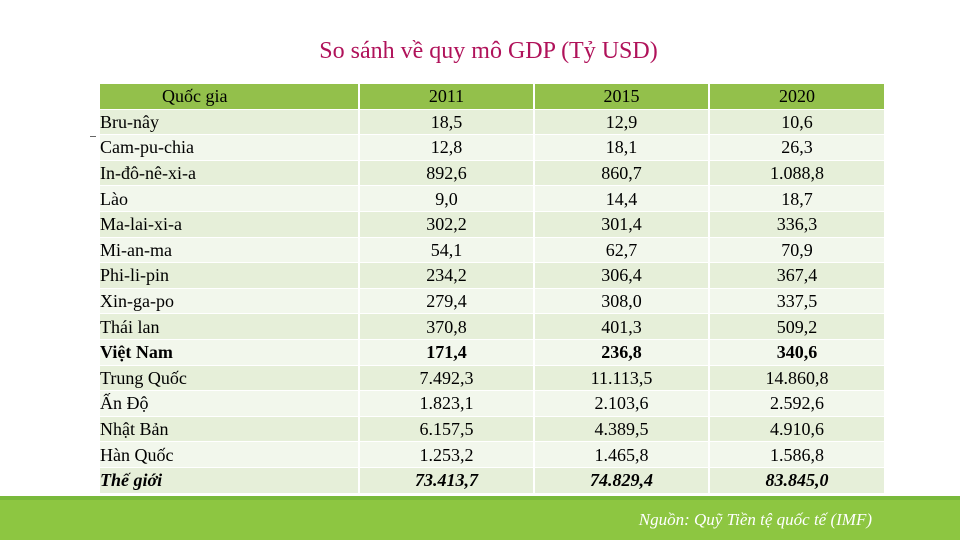 Image resolution: width=960 pixels, height=540 pixels. Describe the element at coordinates (796, 378) in the screenshot. I see `value-2020: 14.860,8` at that location.